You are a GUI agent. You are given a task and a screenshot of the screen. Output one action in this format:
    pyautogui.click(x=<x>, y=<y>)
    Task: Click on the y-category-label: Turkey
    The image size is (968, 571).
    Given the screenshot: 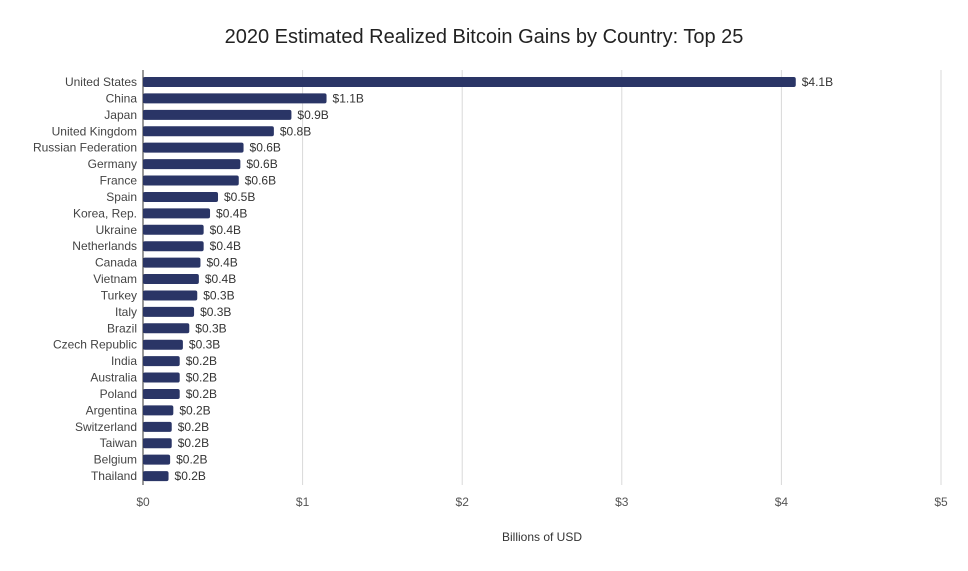 What is the action you would take?
    pyautogui.click(x=119, y=295)
    